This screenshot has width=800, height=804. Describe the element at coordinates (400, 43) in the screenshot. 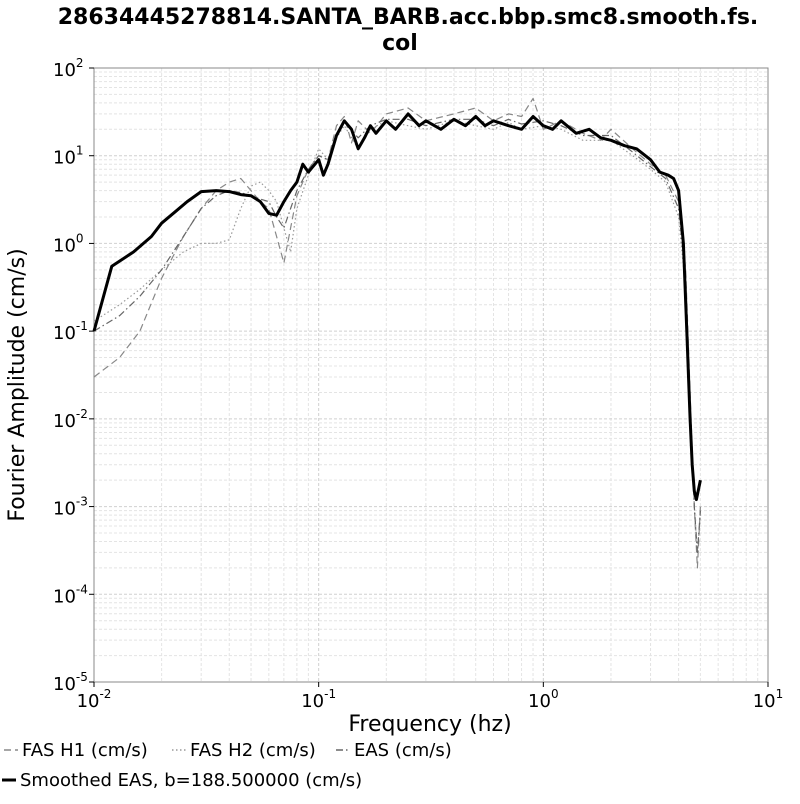

I see `chart-title-line-2: col` at that location.